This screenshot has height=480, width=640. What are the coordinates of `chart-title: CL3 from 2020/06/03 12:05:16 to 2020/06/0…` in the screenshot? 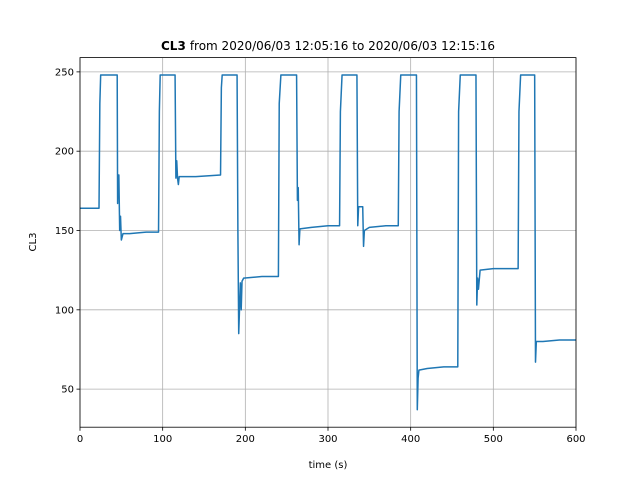 It's located at (328, 46).